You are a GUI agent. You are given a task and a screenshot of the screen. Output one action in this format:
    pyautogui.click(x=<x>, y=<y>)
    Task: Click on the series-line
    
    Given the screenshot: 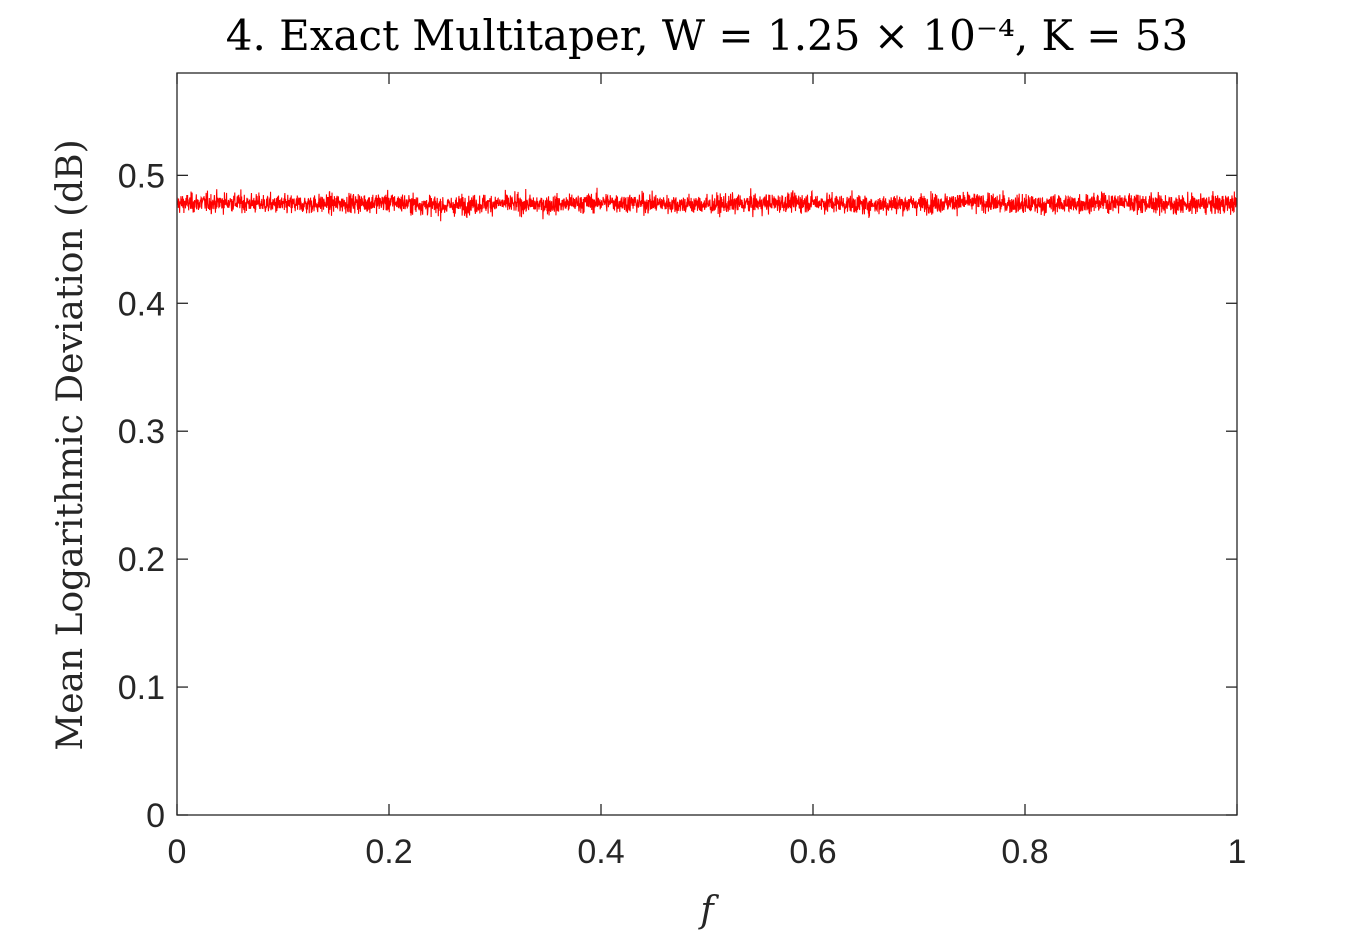 What is the action you would take?
    pyautogui.click(x=707, y=204)
    